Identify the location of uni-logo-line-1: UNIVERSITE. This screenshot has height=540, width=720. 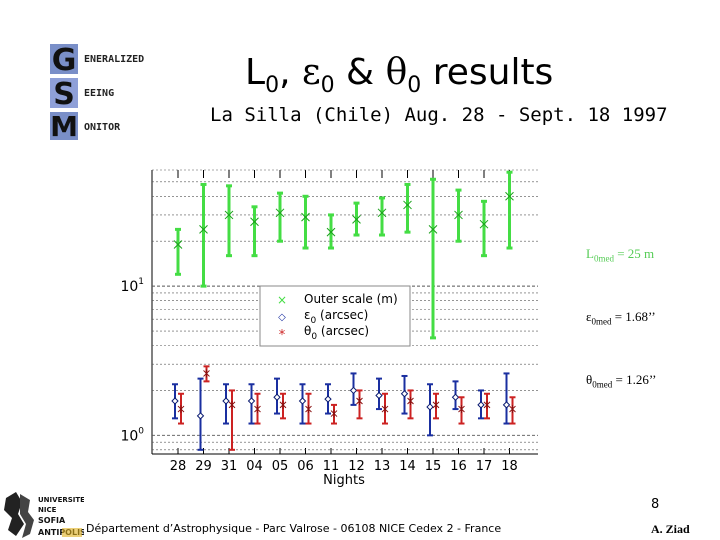
(61, 500).